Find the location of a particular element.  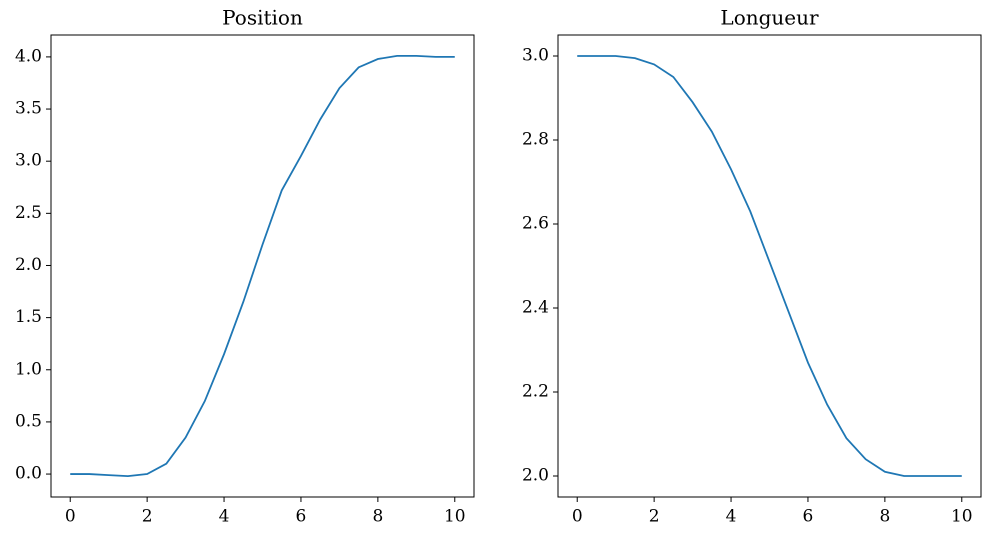

y-tick-label: 2.5 is located at coordinates (28, 213).